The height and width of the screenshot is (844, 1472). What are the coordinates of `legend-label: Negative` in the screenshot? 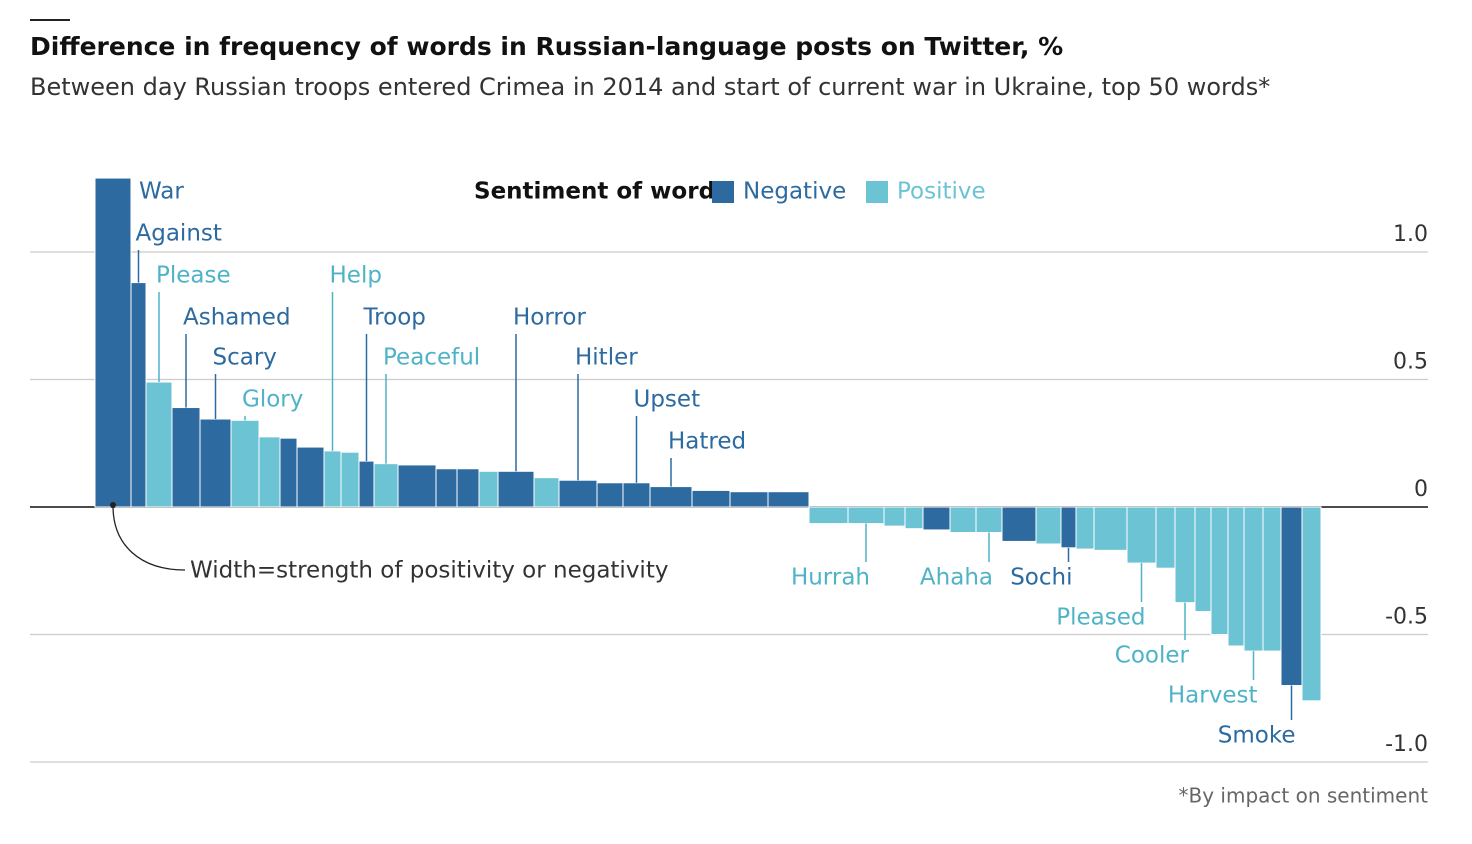 It's located at (794, 192).